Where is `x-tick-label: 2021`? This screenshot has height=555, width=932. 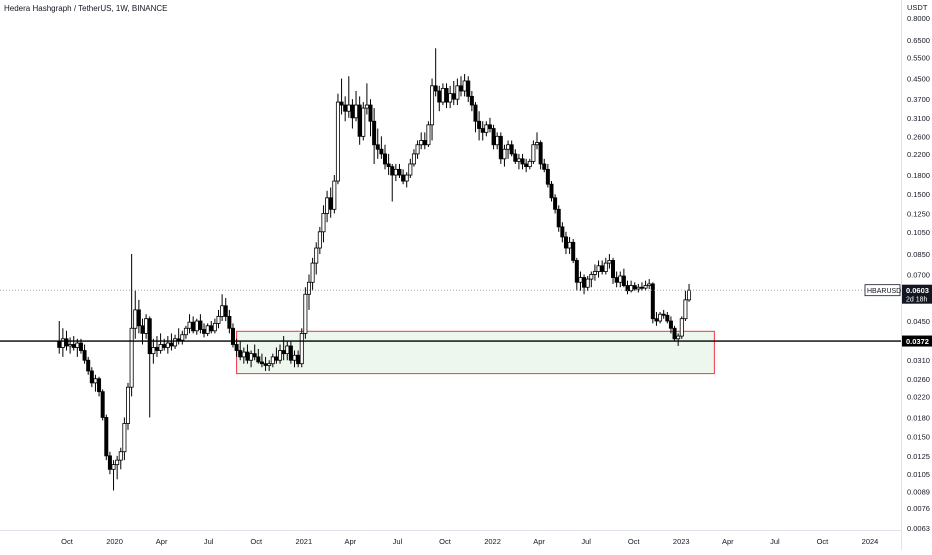
x-tick-label: 2021 is located at coordinates (303, 541).